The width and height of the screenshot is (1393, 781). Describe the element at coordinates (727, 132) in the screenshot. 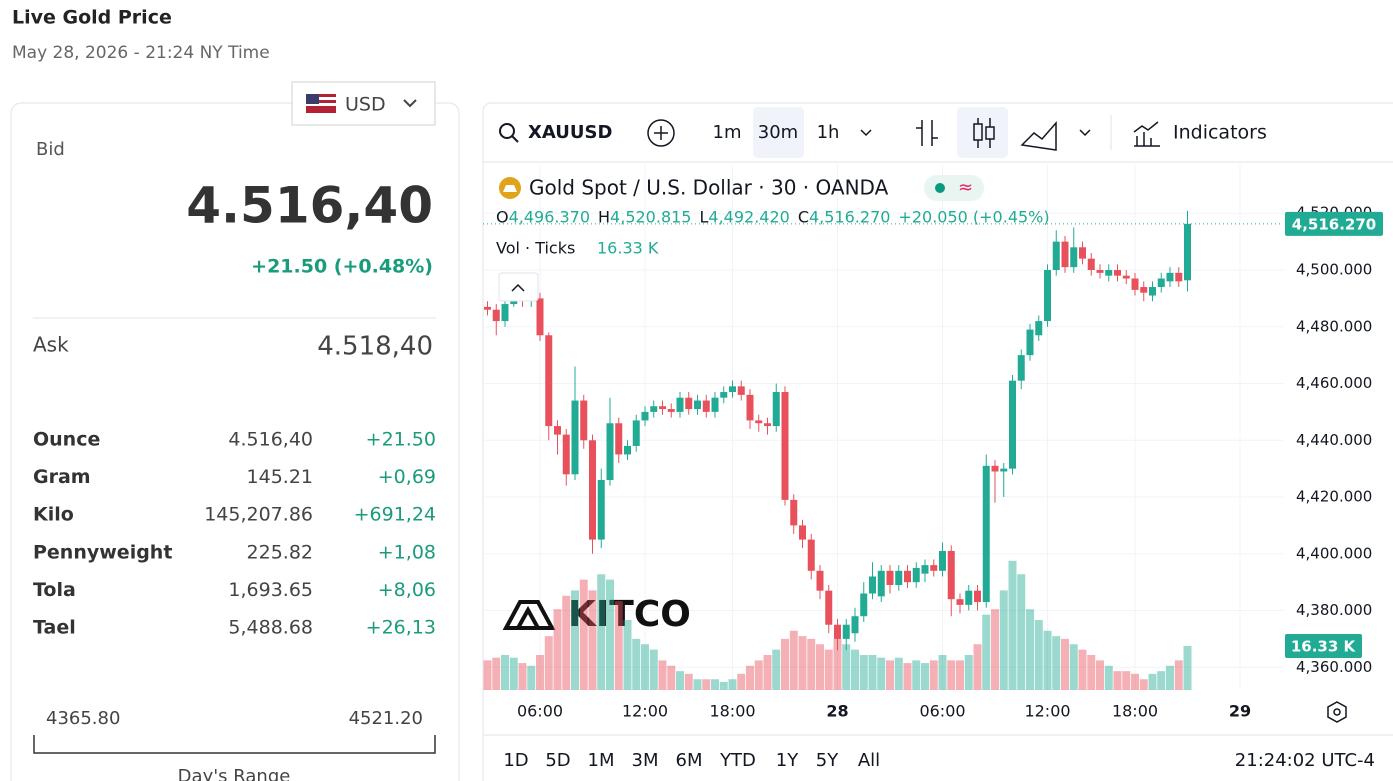

I see `interval: 1m` at that location.